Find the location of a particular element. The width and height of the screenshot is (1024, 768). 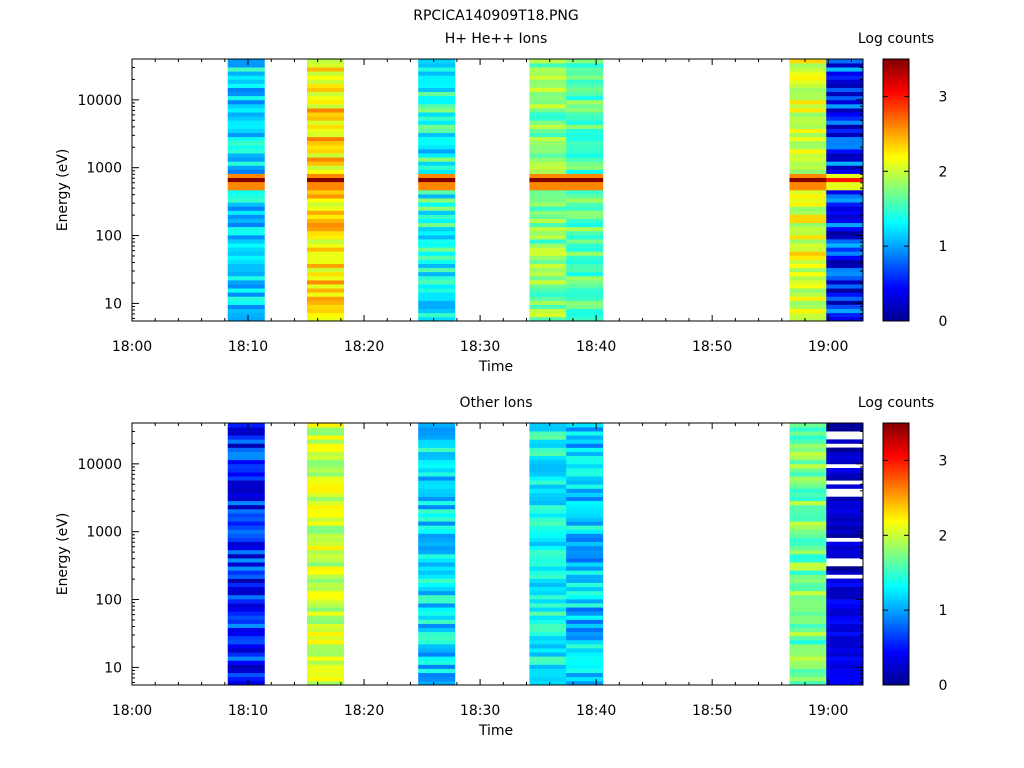

x-axis-label: Time is located at coordinates (495, 367).